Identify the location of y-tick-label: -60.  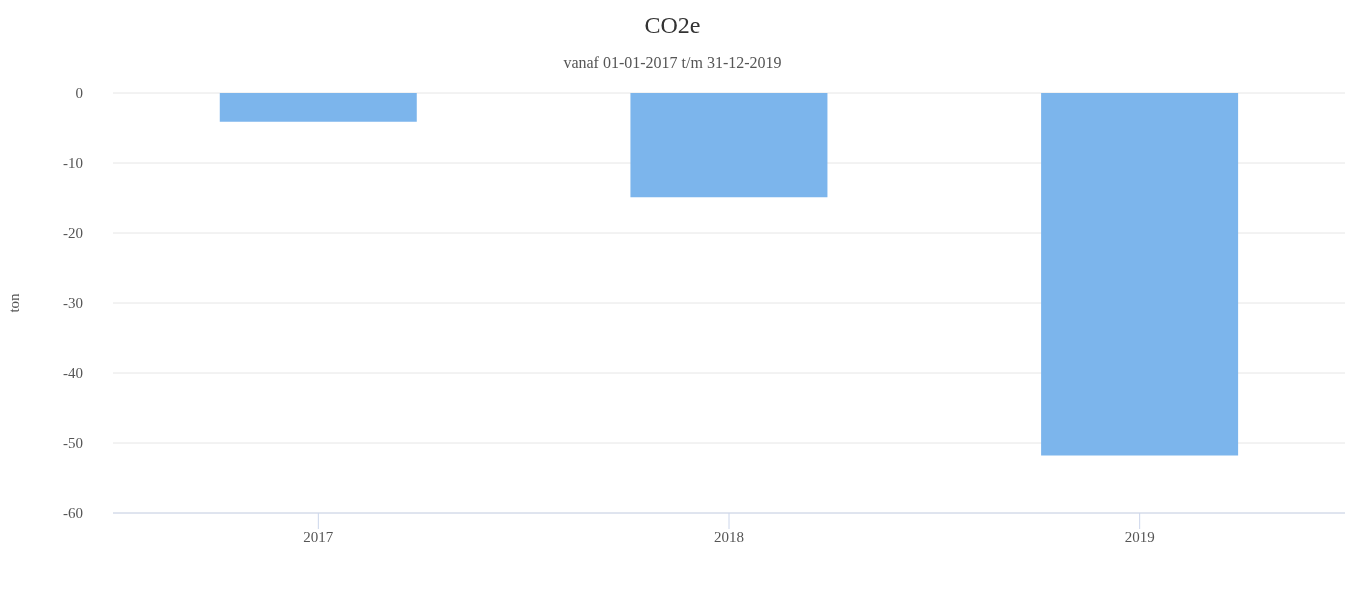
(73, 513).